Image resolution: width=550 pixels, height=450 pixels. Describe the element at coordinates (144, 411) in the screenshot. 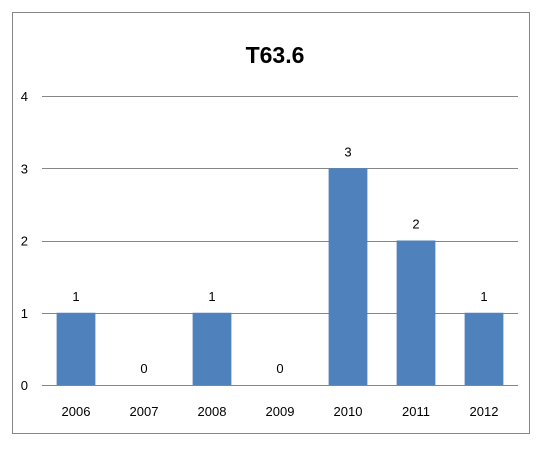

I see `x-tick-label-2007: 2007` at that location.